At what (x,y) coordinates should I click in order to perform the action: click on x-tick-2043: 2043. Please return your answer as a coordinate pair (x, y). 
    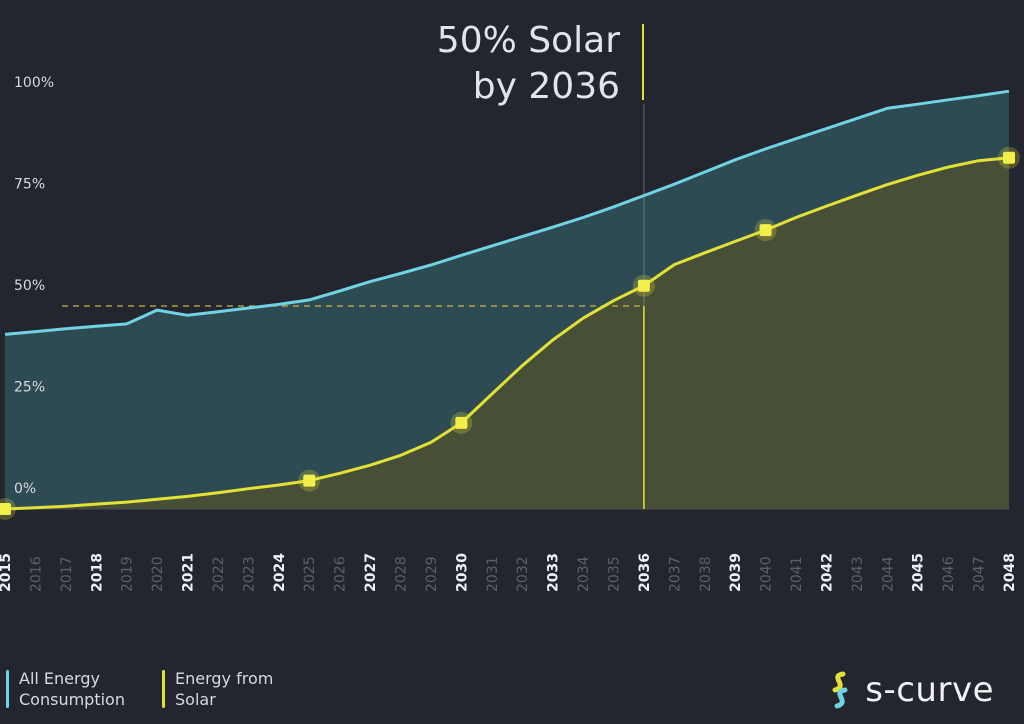
    Looking at the image, I should click on (858, 574).